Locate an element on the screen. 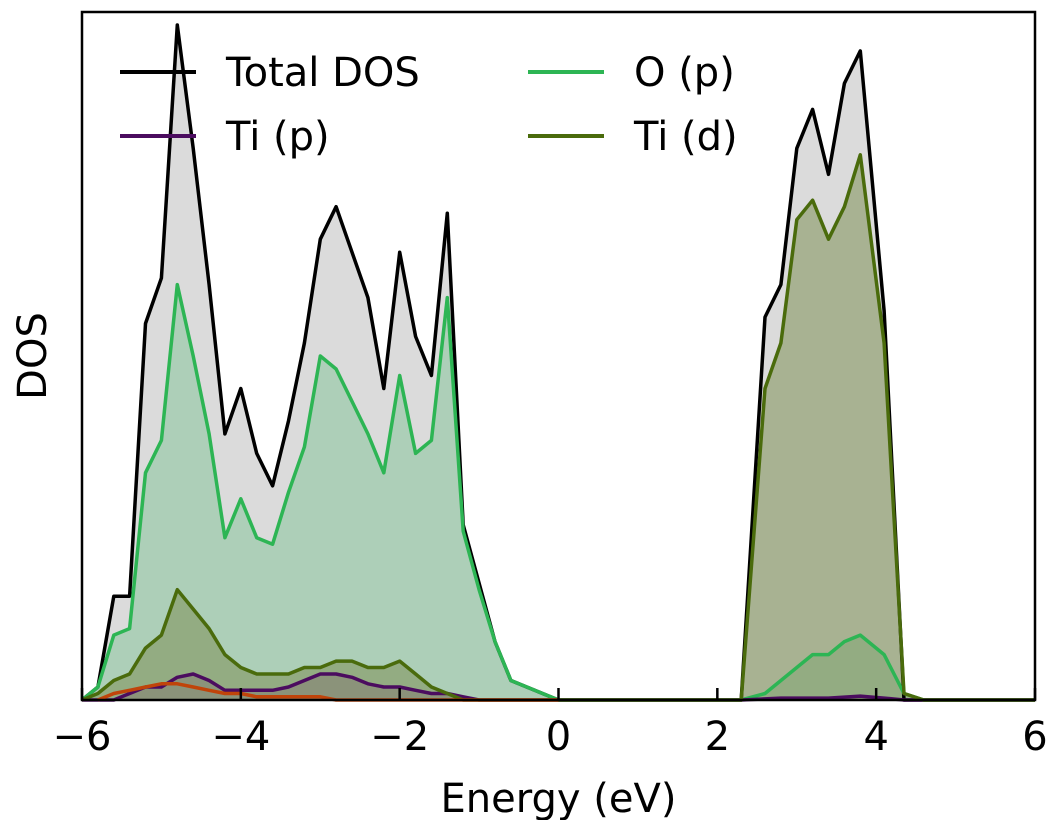 This screenshot has width=1056, height=820. x-tick-label: −4 is located at coordinates (240, 737).